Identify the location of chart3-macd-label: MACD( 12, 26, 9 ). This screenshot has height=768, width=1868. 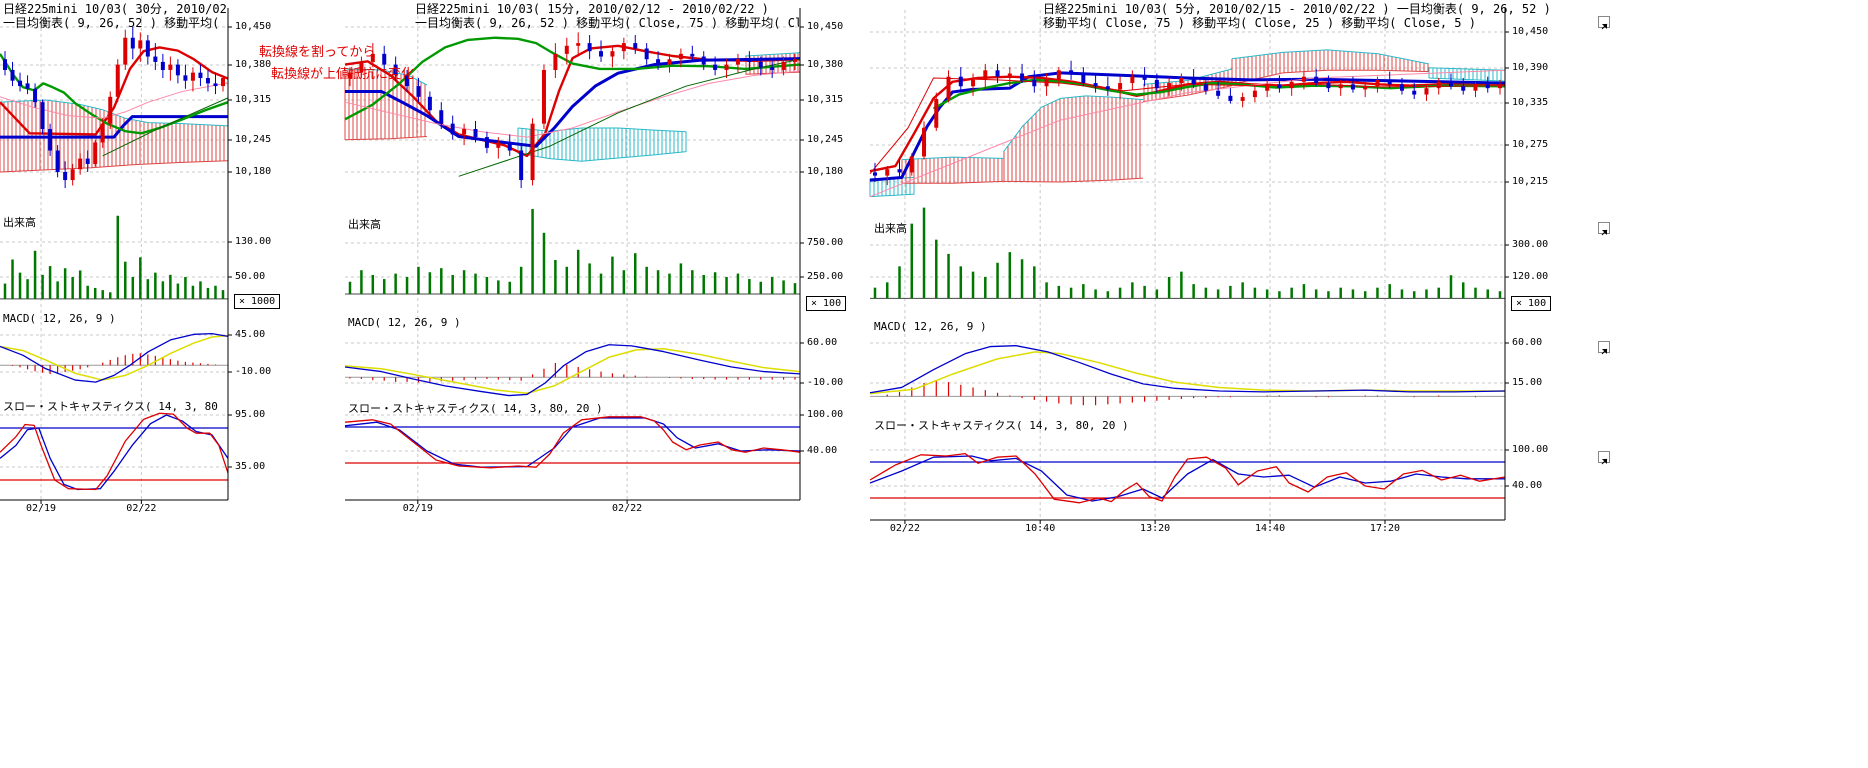
(930, 326).